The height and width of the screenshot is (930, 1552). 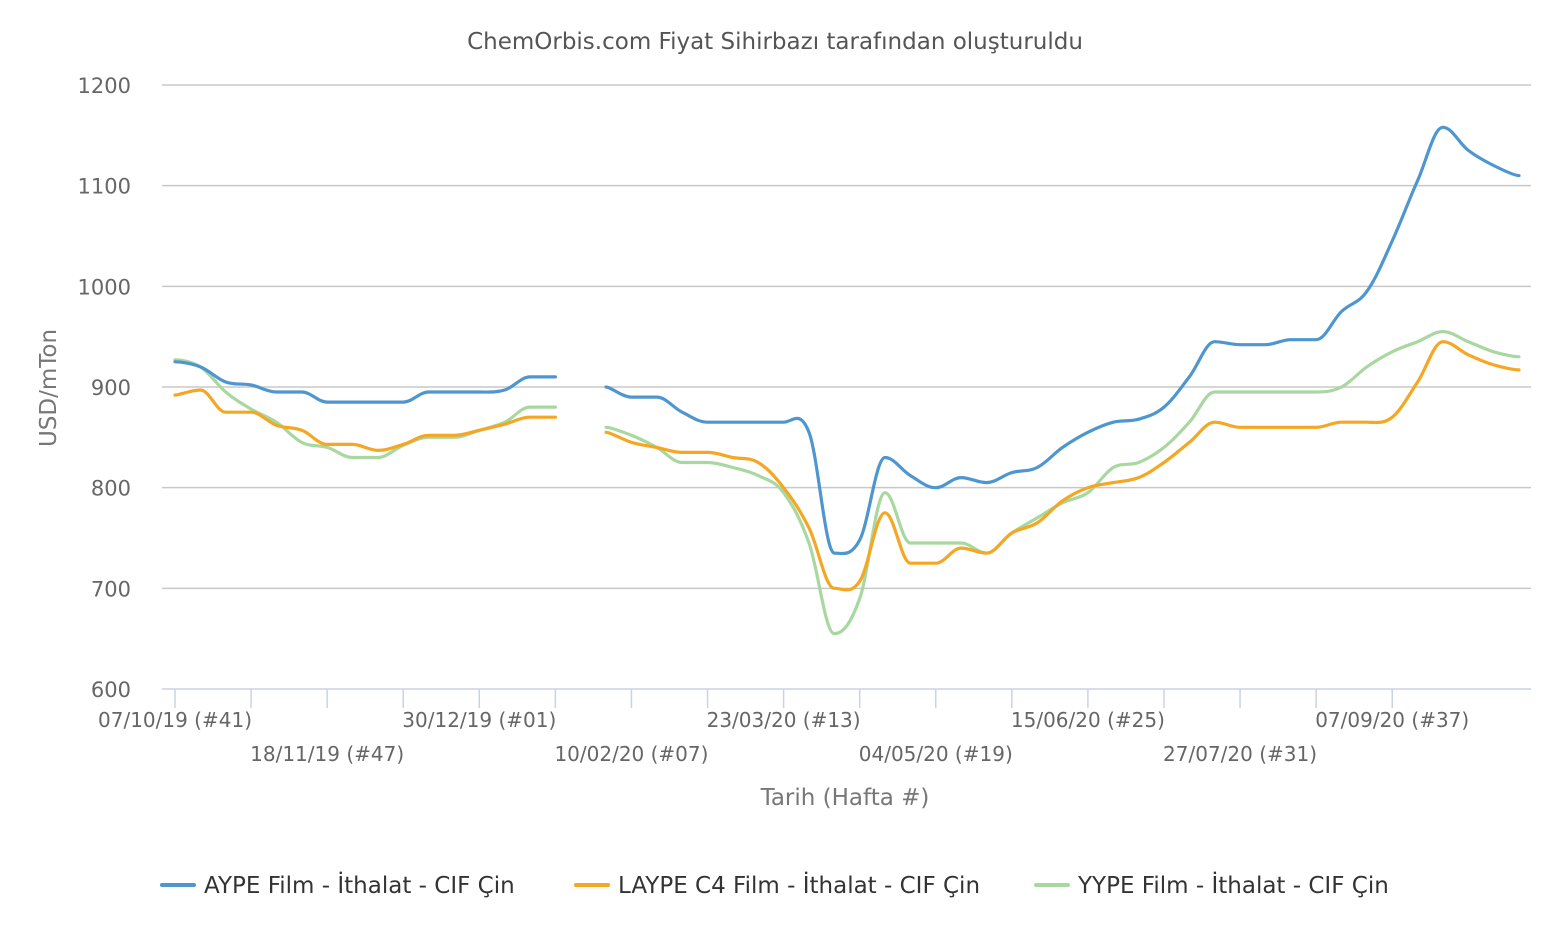 I want to click on x-tick-label: 27/07/20 (#31), so click(x=1240, y=754).